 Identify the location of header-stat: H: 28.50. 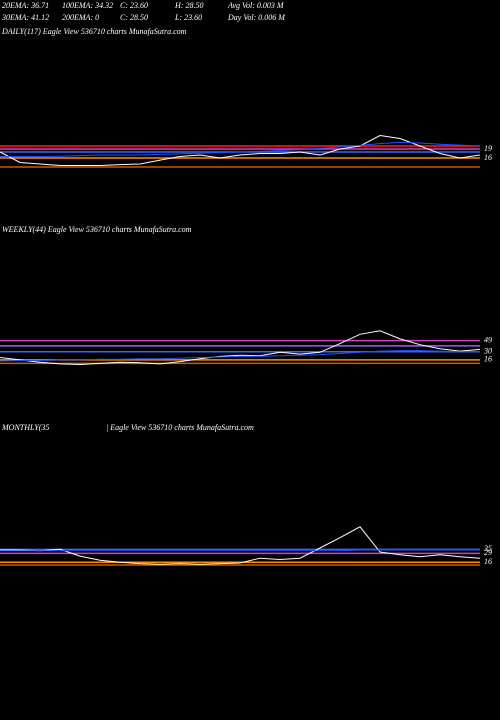
(188, 5).